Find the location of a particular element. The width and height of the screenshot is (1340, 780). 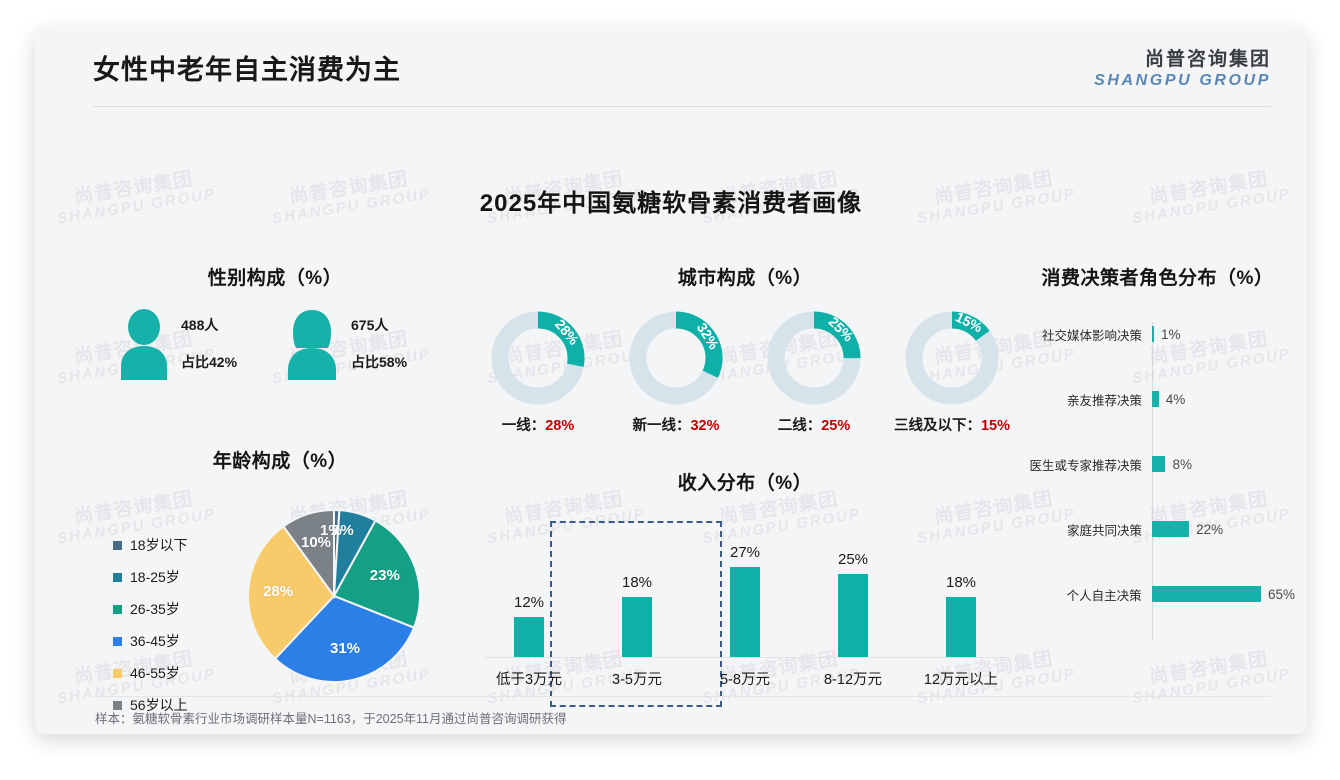

income-bar-column: 27% 5-8万元 is located at coordinates (745, 607).